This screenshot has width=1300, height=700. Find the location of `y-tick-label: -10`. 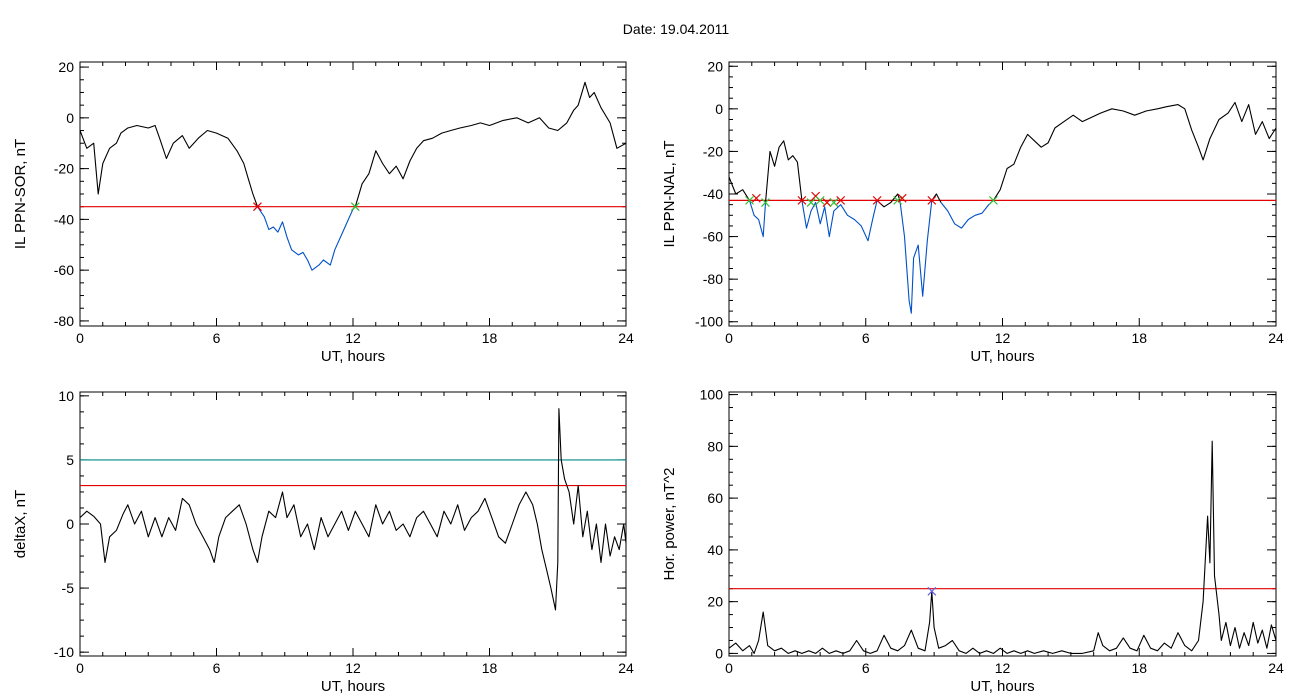

y-tick-label: -10 is located at coordinates (64, 652).